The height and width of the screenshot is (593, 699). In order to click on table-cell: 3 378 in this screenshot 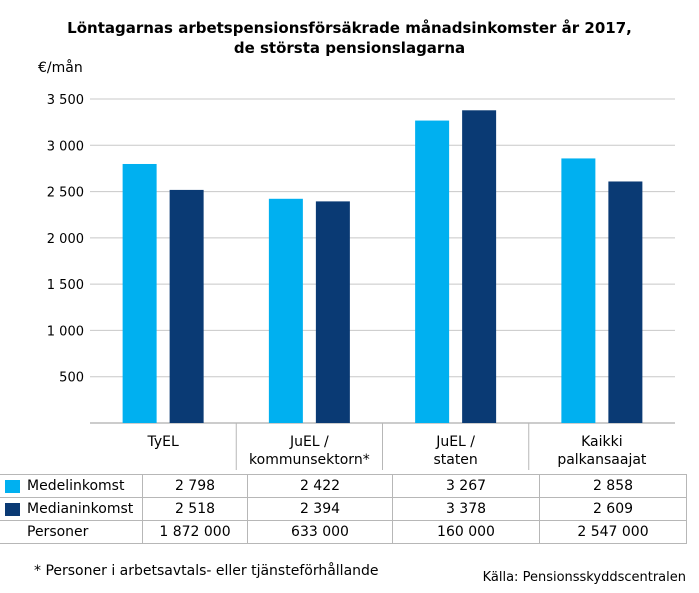, I will do `click(466, 509)`.